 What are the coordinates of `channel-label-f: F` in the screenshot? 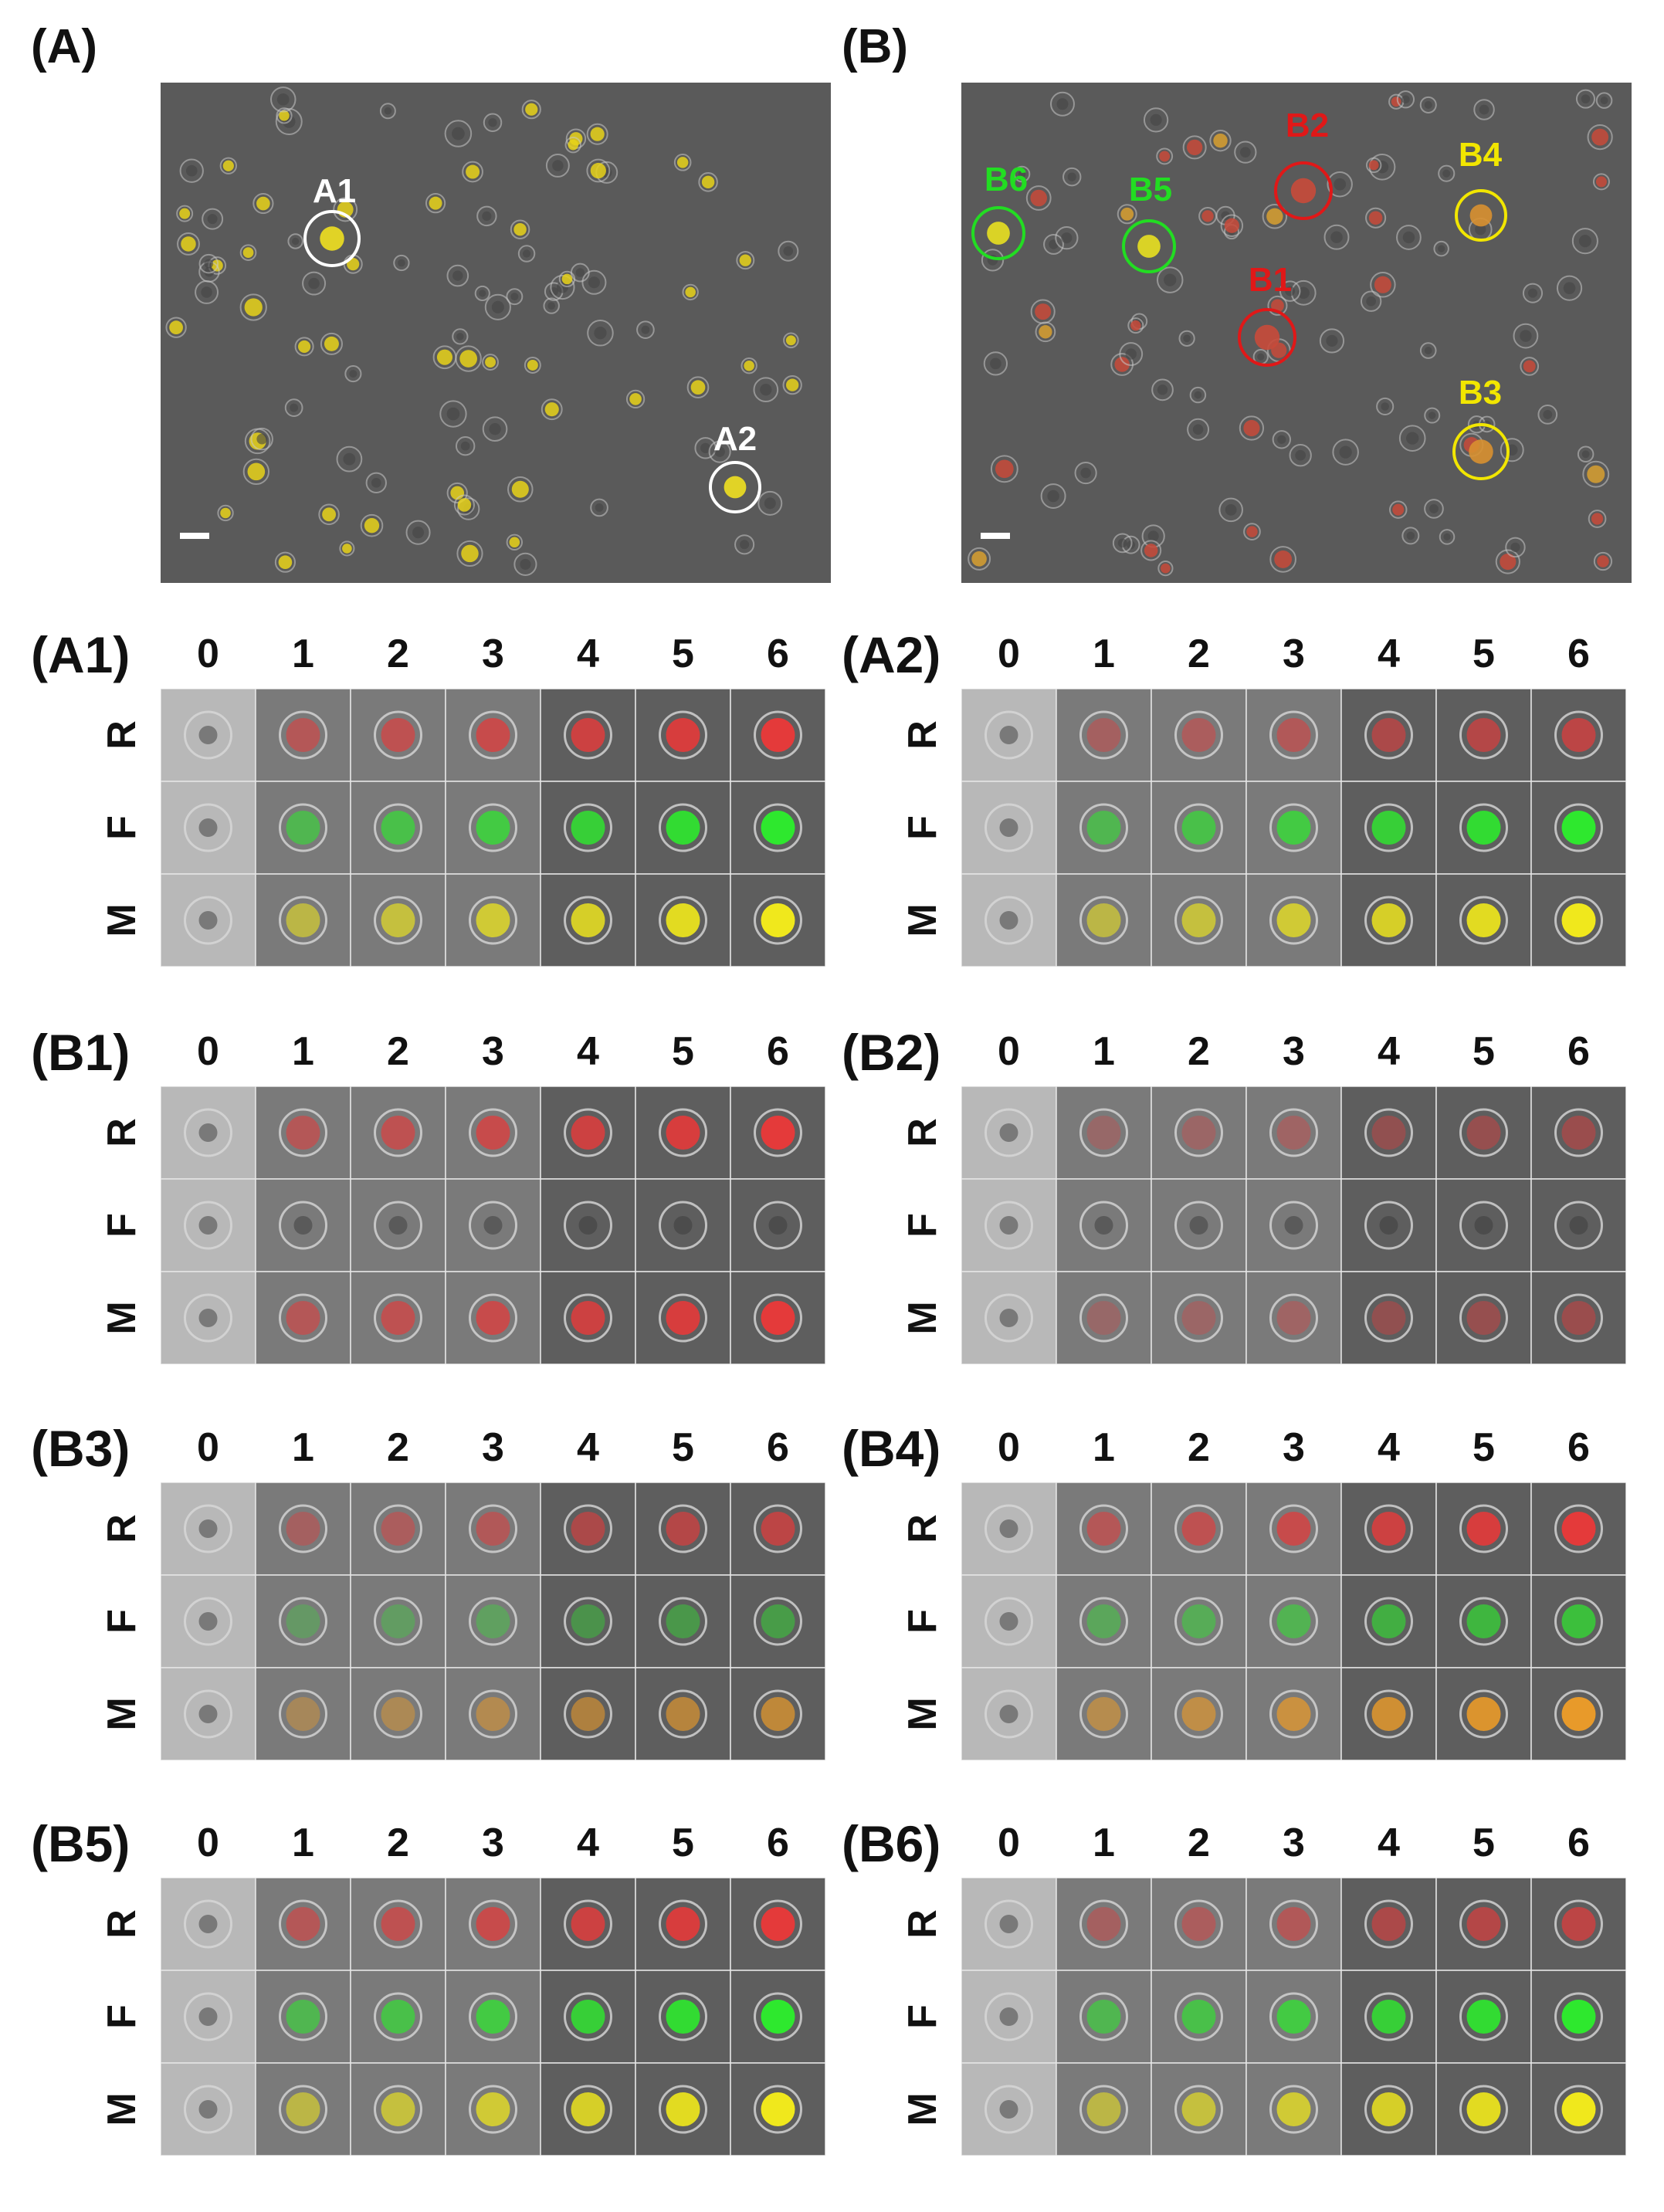 It's located at (122, 827).